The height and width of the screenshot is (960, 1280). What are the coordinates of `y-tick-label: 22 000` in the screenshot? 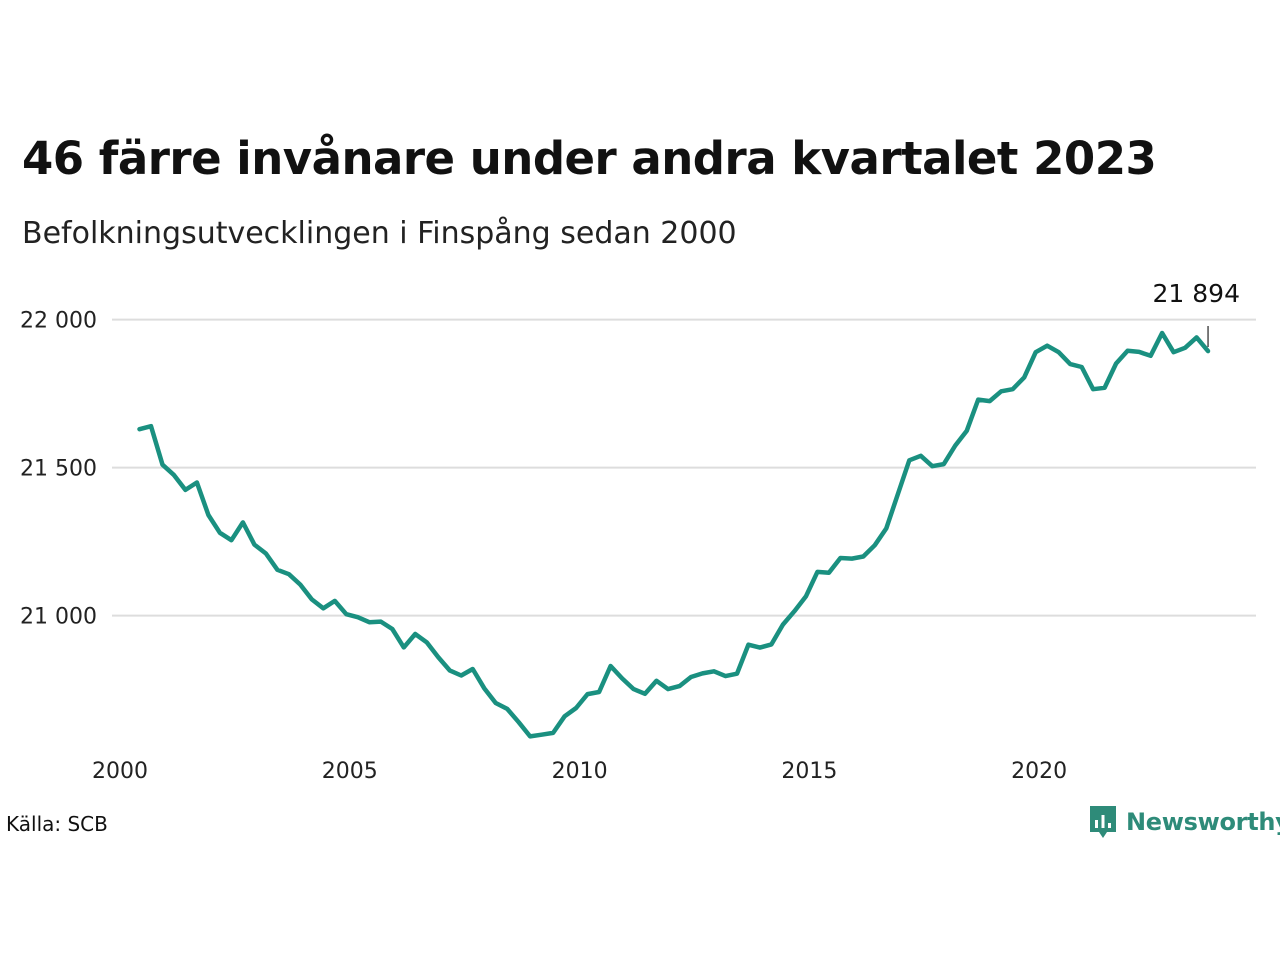 It's located at (58, 321).